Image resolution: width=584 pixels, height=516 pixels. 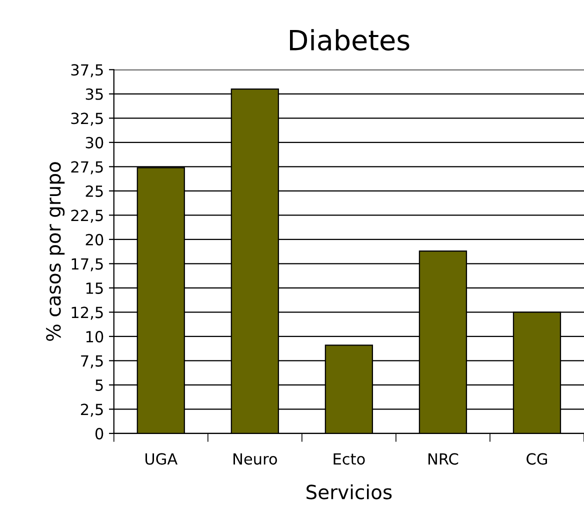 What do you see at coordinates (94, 94) in the screenshot?
I see `y-tick-label: 35` at bounding box center [94, 94].